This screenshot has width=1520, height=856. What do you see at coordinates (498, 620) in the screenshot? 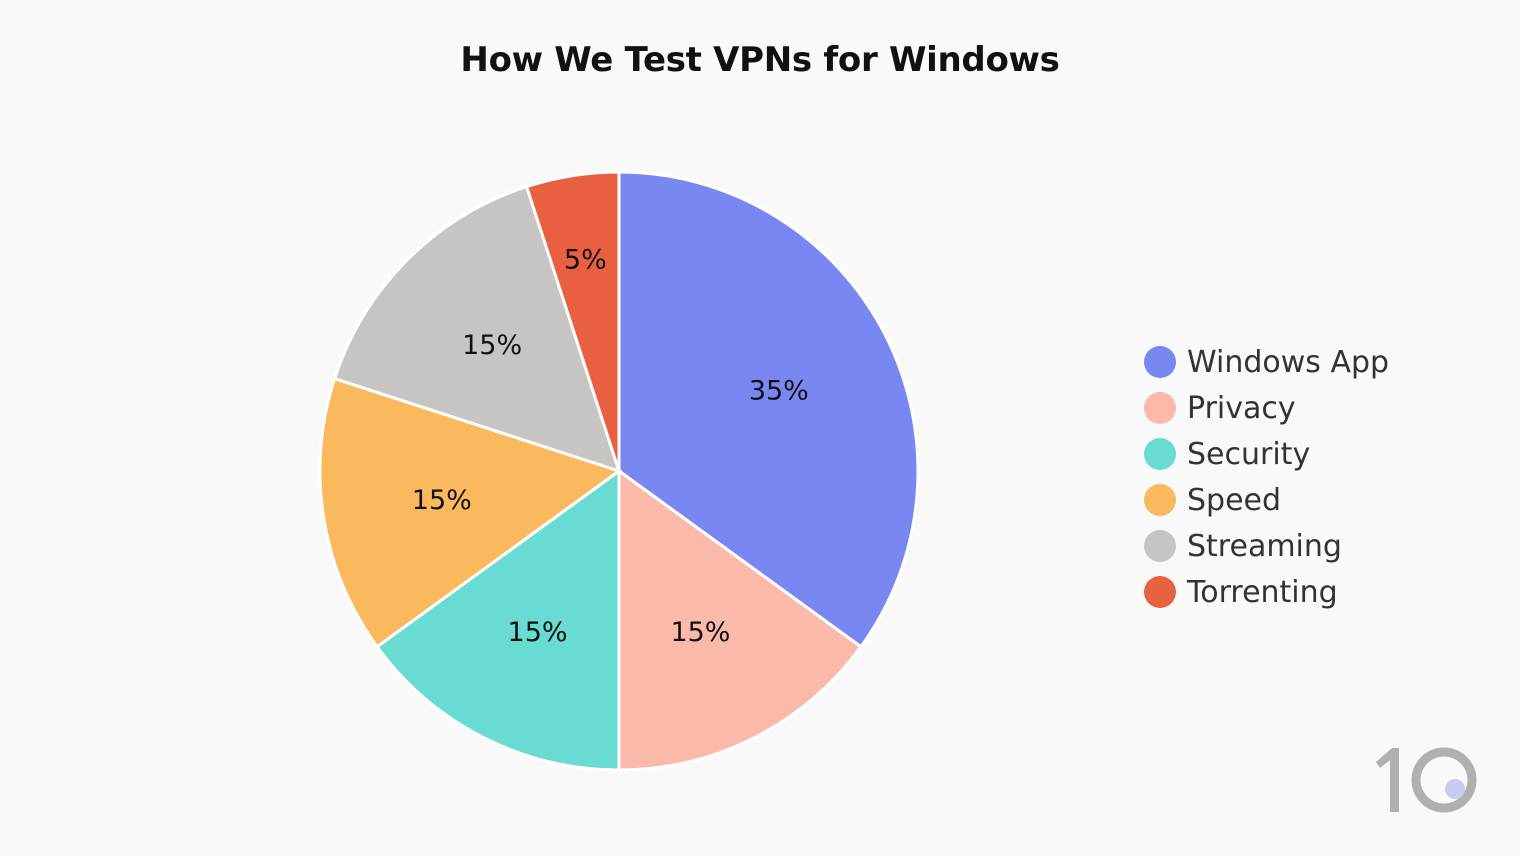
I see `pie-slice-security` at bounding box center [498, 620].